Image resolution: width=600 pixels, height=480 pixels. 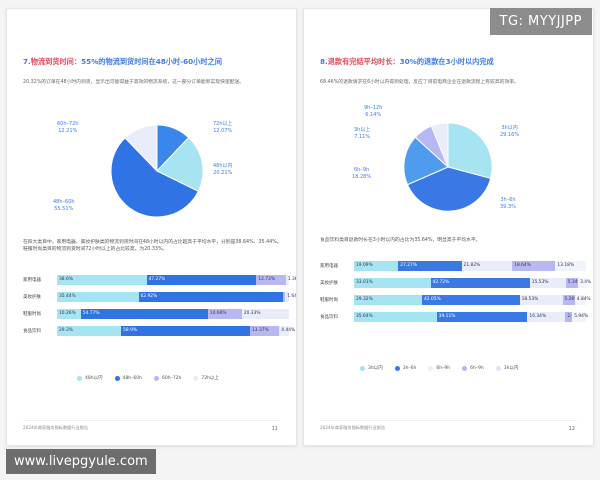 What do you see at coordinates (546, 317) in the screenshot?
I see `bar-segment: 16.34%` at bounding box center [546, 317].